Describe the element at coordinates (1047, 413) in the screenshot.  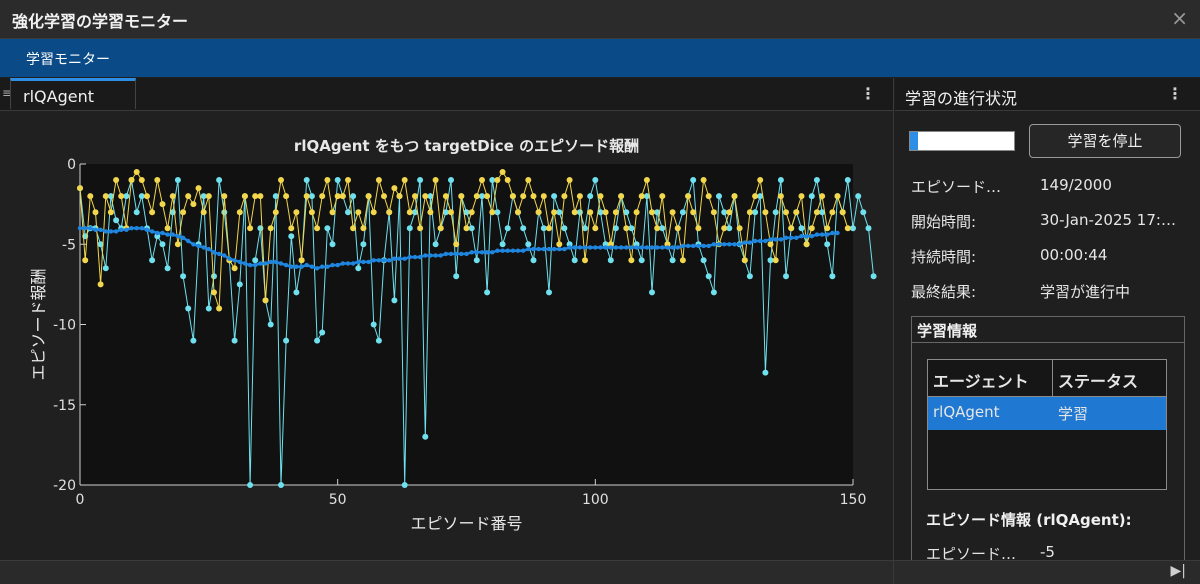
I see `table-row: rlQAgent 学習` at that location.